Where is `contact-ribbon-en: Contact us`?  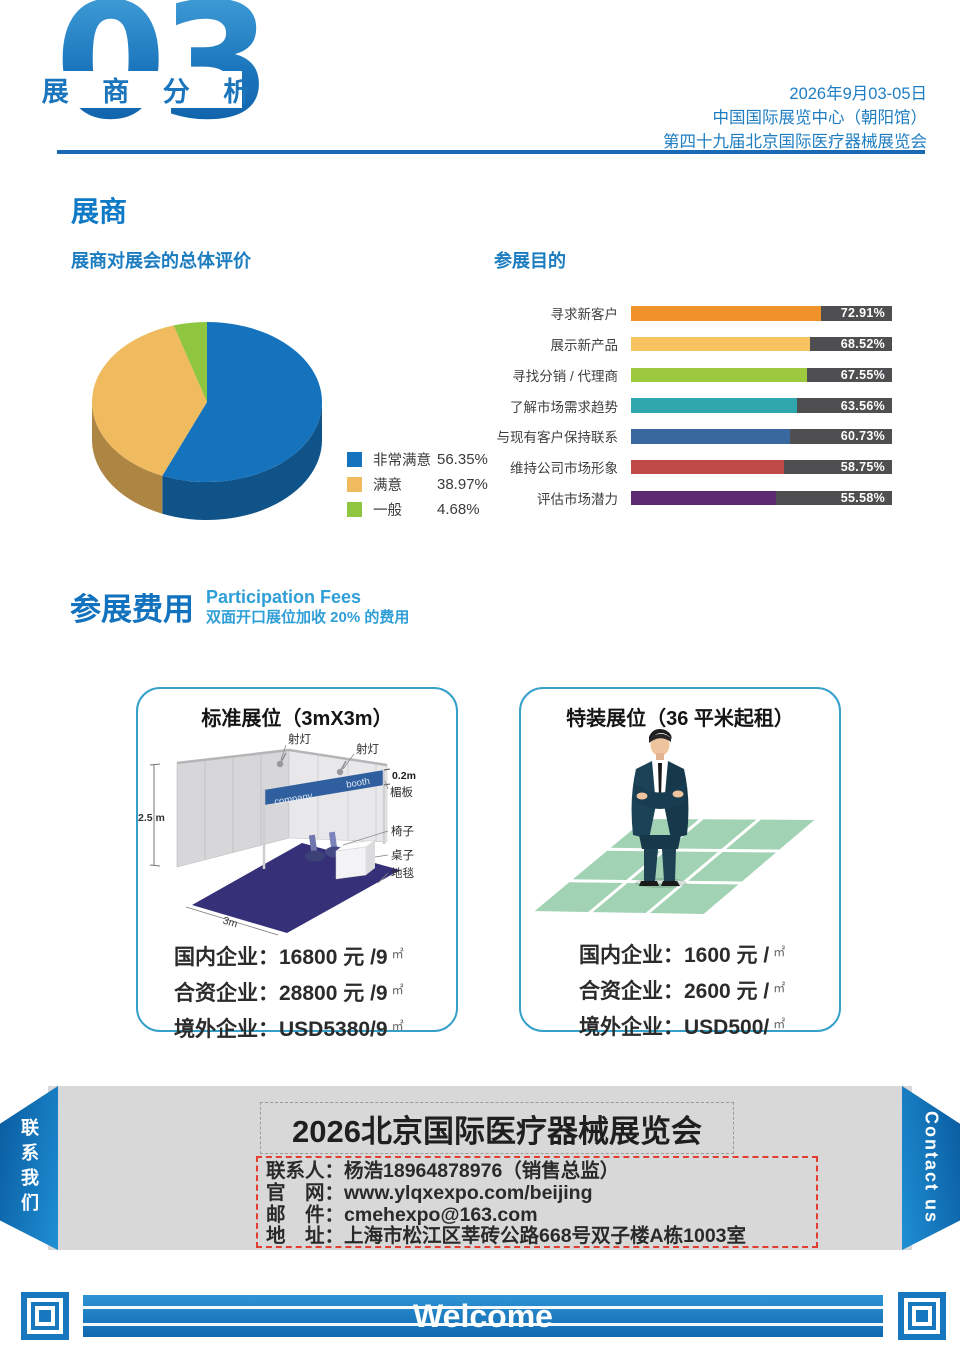
contact-ribbon-en: Contact us is located at coordinates (931, 1168).